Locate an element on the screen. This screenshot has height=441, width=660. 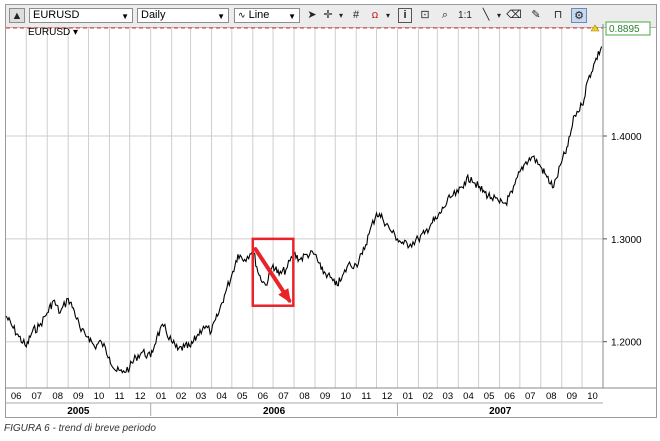
minimize-icon: ▲ is located at coordinates (17, 15).